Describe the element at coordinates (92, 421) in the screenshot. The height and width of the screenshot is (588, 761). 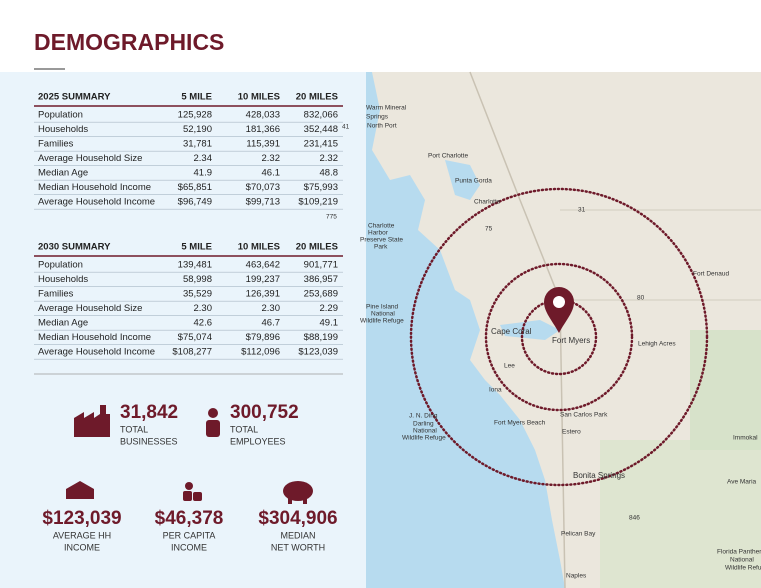
I see `business-icon` at that location.